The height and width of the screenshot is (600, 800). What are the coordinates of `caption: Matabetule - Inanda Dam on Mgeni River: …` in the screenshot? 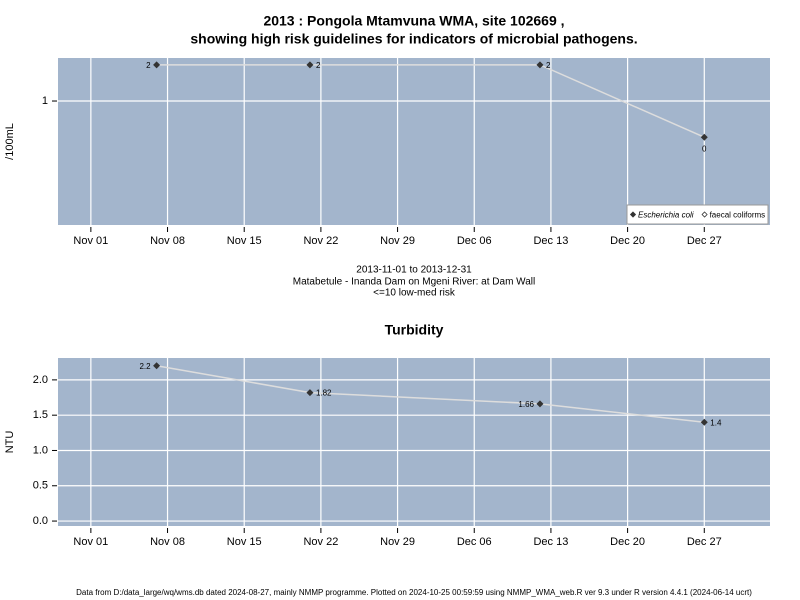 It's located at (414, 282).